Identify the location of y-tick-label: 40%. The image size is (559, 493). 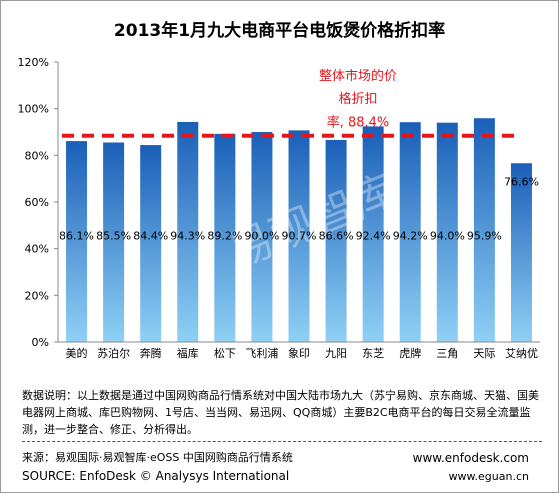
(37, 249).